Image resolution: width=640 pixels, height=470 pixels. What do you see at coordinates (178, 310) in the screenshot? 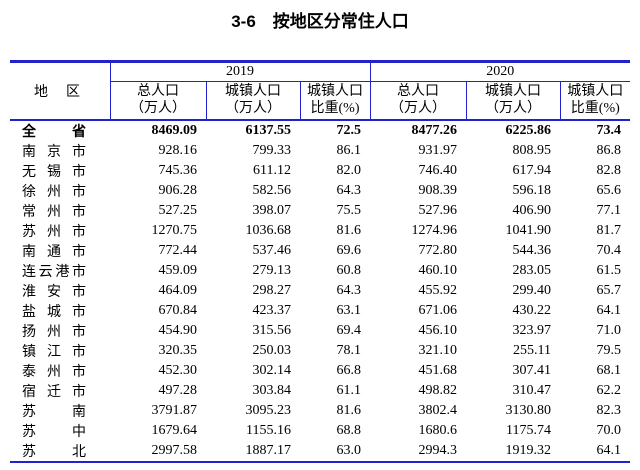
I see `value-cell: 670.84` at bounding box center [178, 310].